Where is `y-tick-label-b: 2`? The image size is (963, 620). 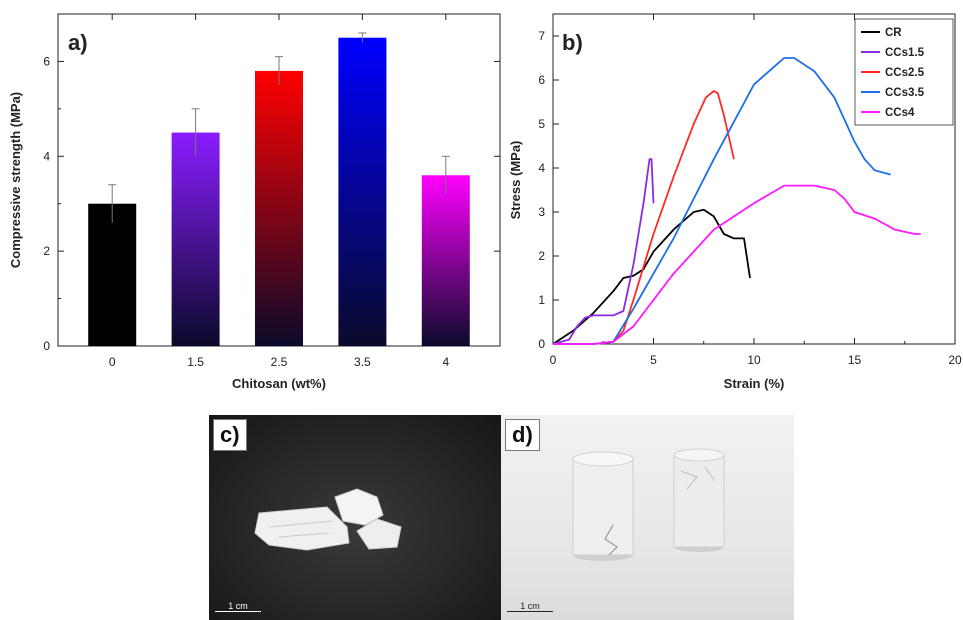 y-tick-label-b: 2 is located at coordinates (541, 256).